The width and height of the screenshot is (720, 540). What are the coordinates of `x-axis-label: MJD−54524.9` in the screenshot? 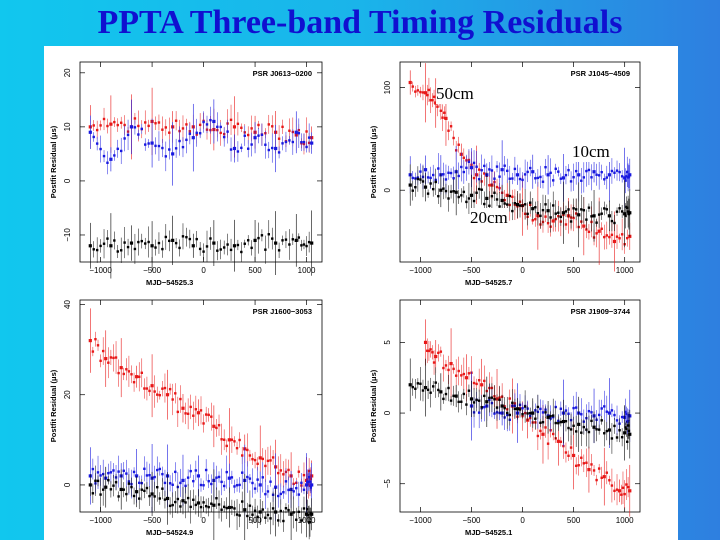 It's located at (169, 532).